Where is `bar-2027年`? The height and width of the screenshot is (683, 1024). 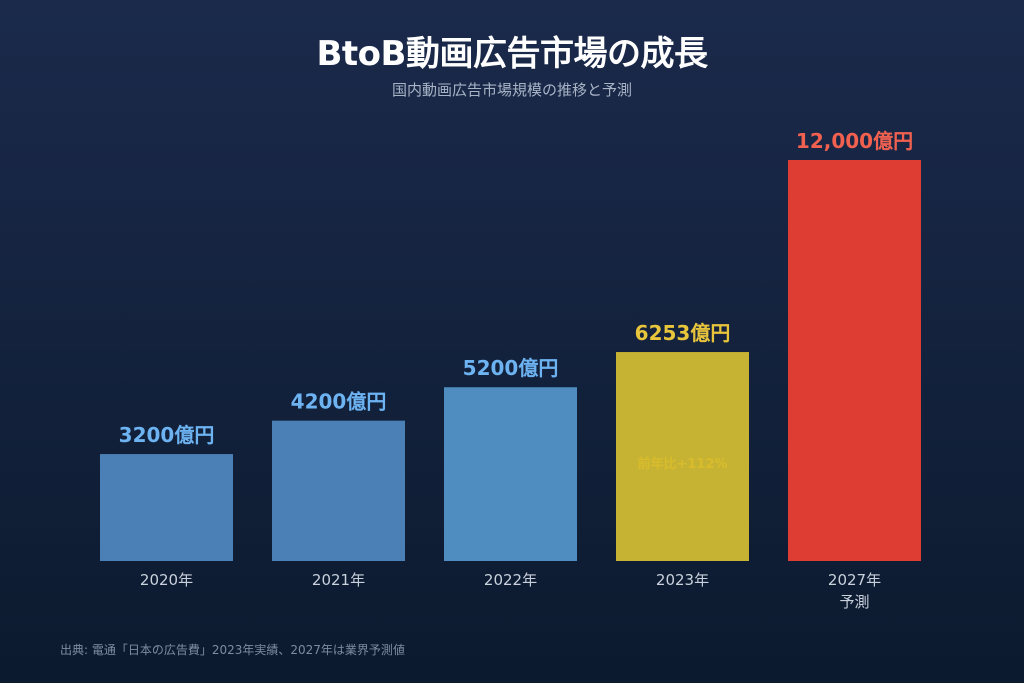
bar-2027年 is located at coordinates (854, 360).